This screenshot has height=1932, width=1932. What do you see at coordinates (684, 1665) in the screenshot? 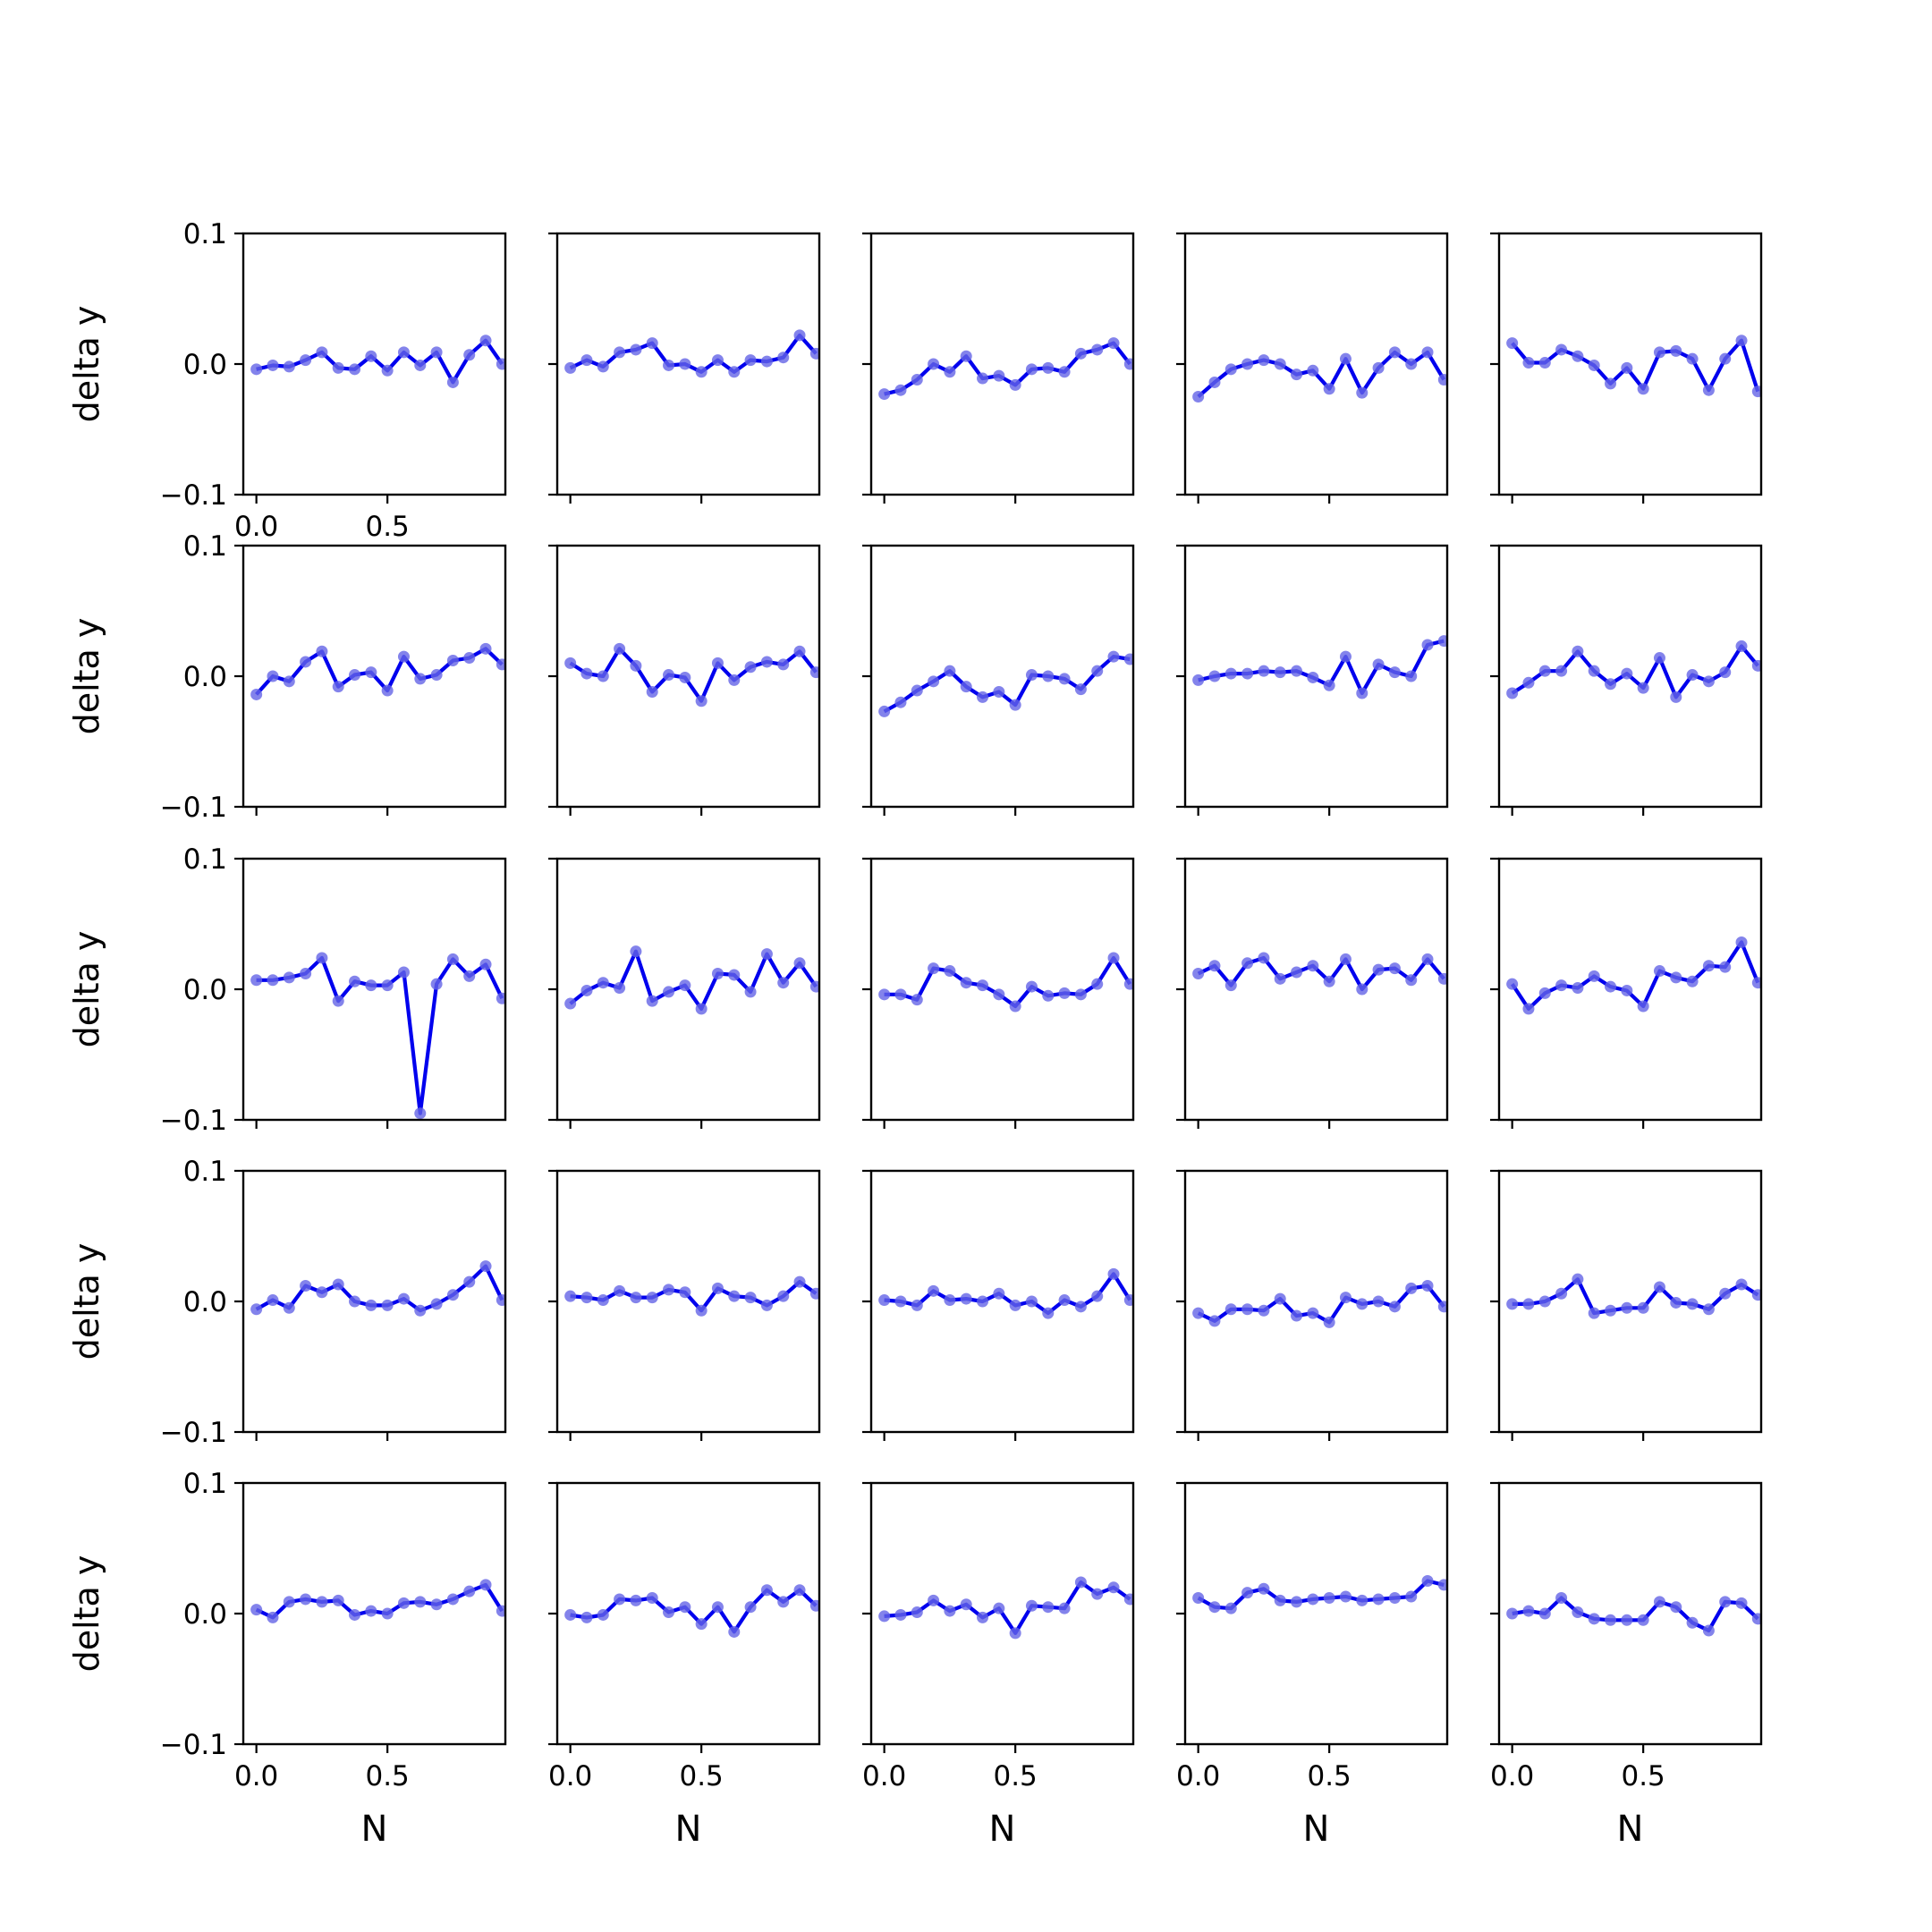
I see `subplot-5-2: 0.0 0.5 N` at bounding box center [684, 1665].